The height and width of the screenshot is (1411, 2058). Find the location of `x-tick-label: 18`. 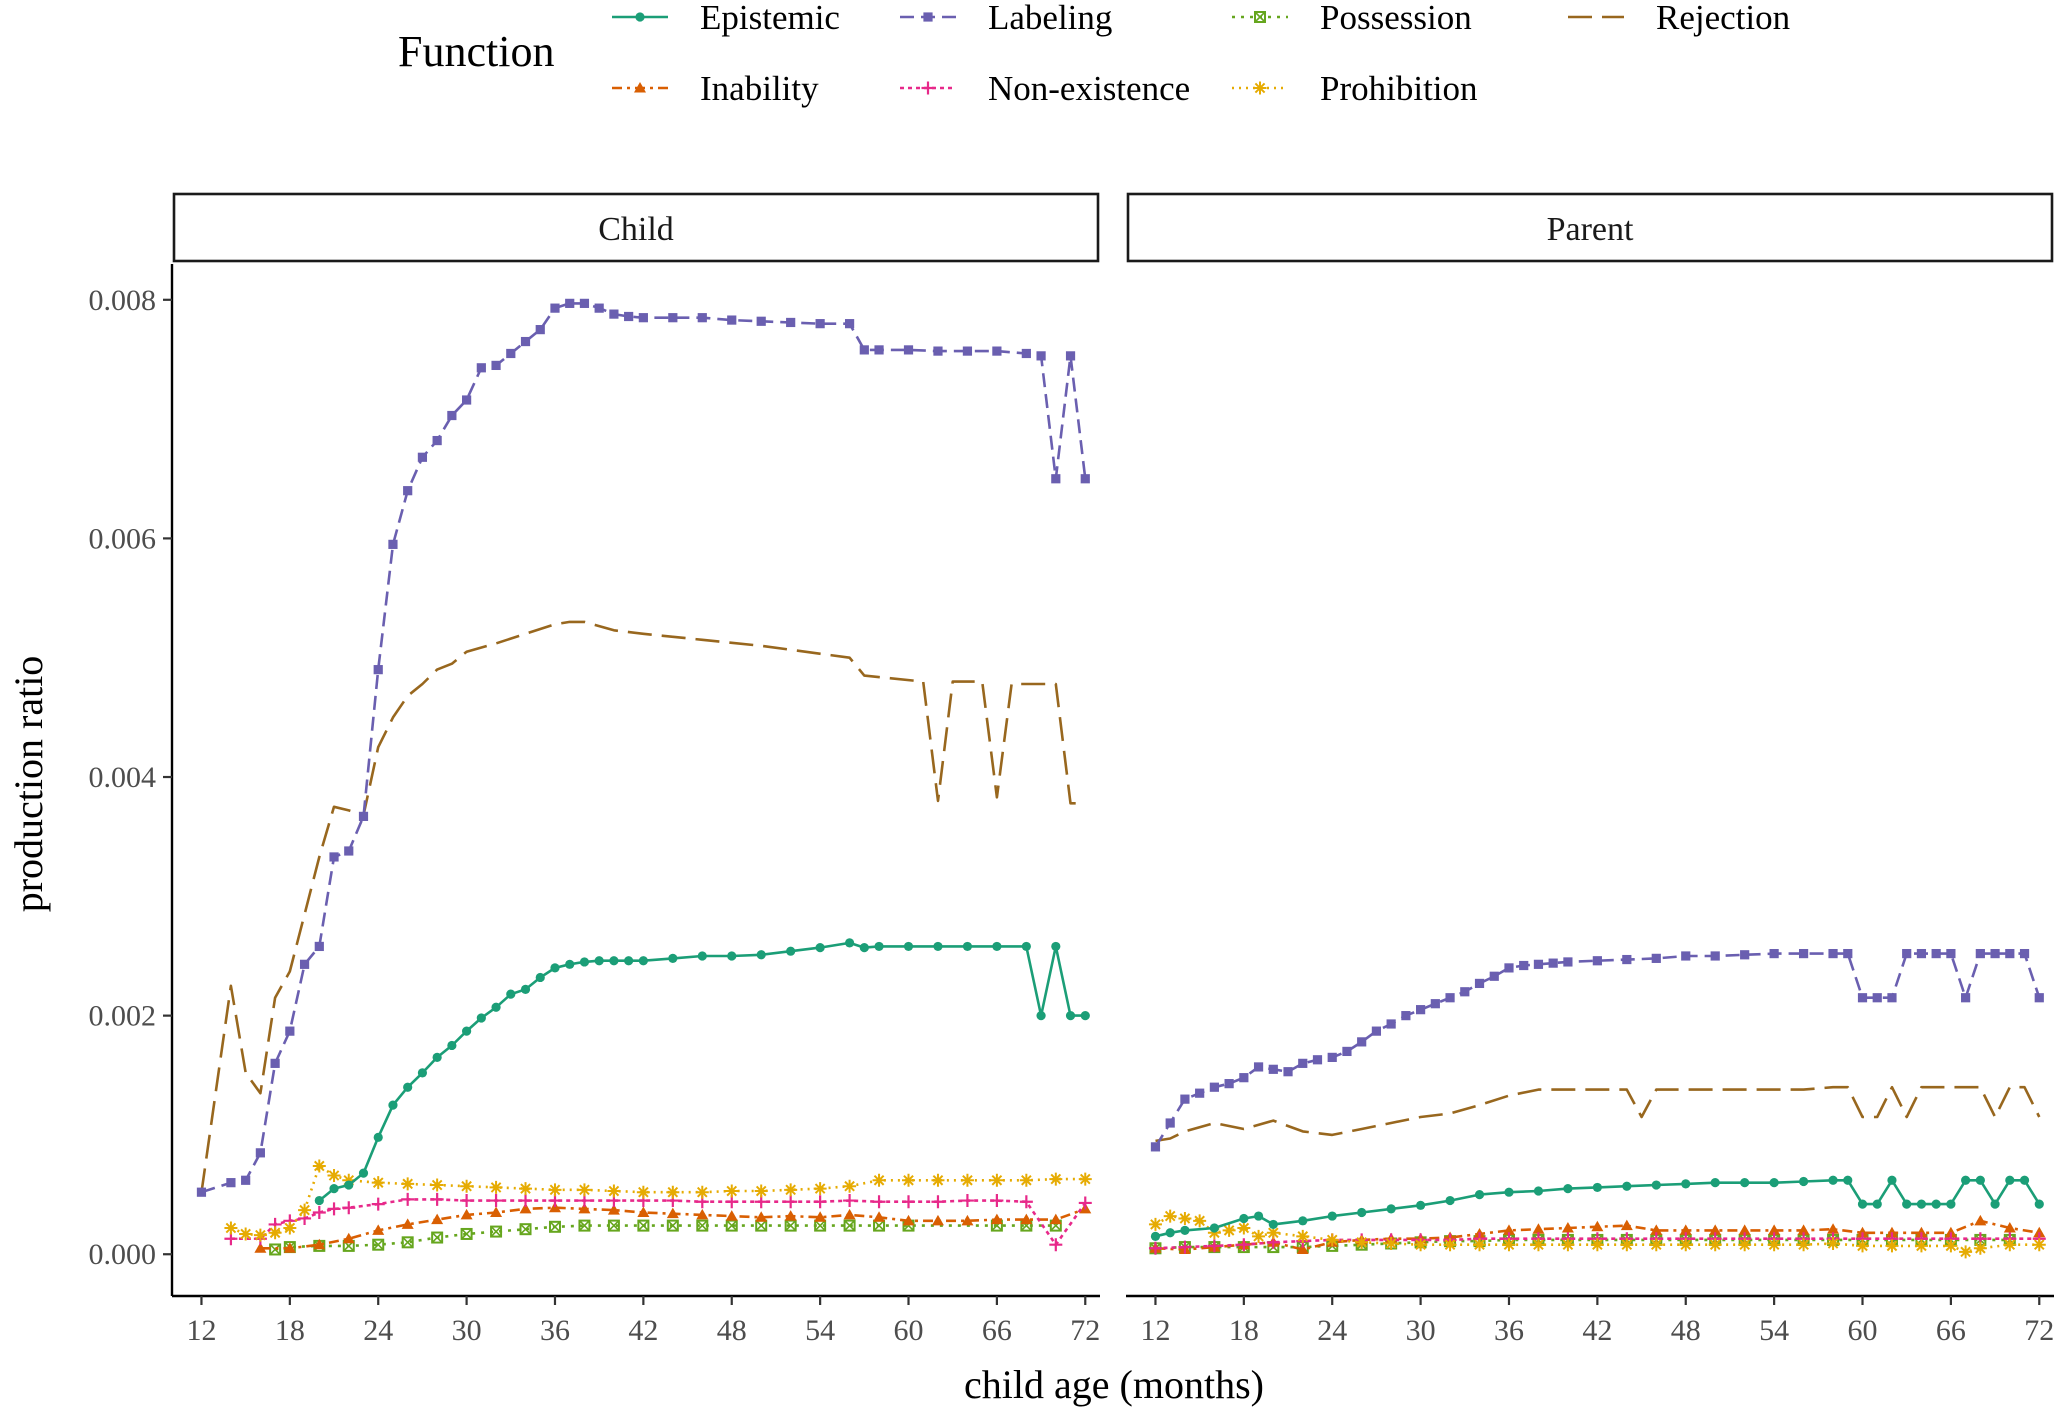

x-tick-label: 18 is located at coordinates (1244, 1330).